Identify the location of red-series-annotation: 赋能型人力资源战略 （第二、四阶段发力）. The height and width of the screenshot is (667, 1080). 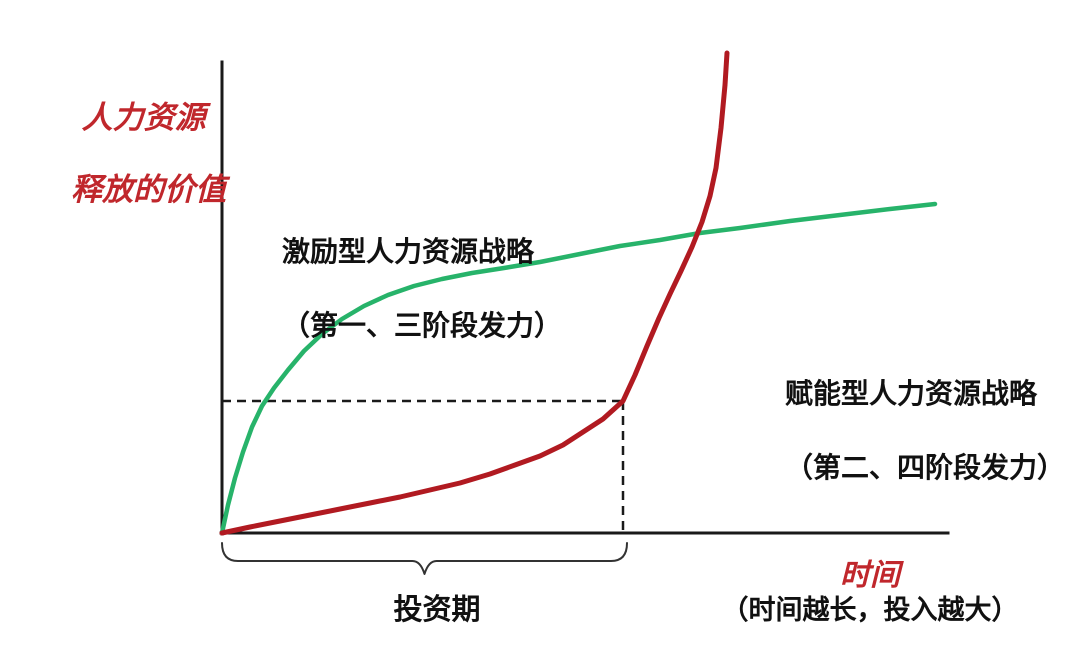
(905, 430).